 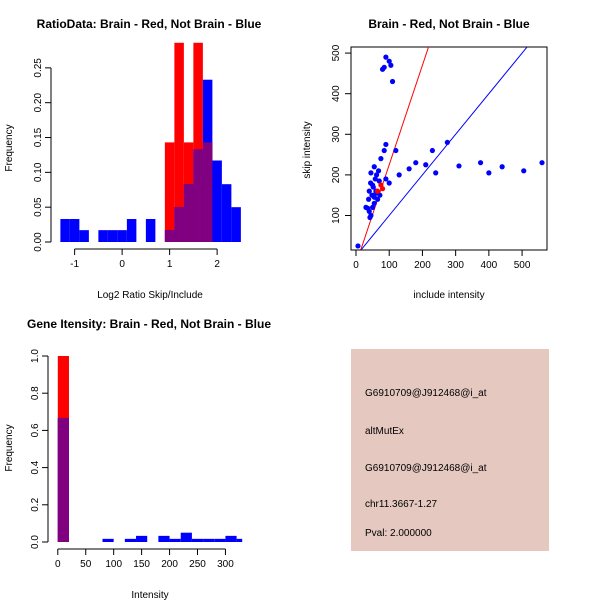 What do you see at coordinates (356, 265) in the screenshot?
I see `scatter-x-tick-label: 0` at bounding box center [356, 265].